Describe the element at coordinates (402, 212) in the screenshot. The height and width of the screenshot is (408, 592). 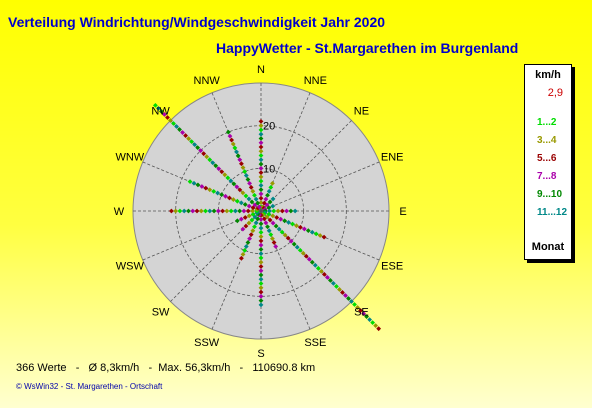
I see `direction-label: E` at that location.